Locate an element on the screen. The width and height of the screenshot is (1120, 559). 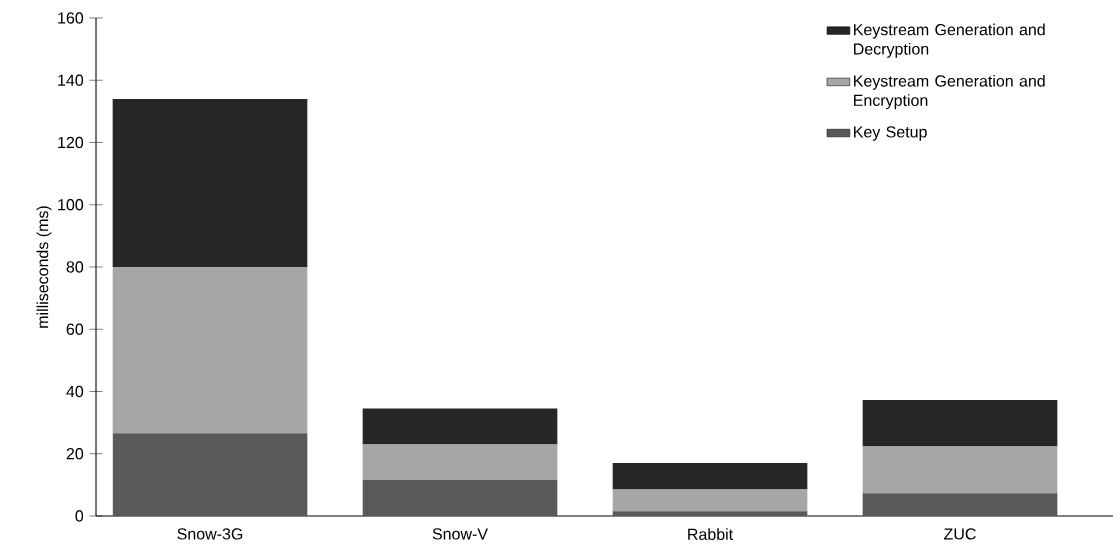
x-tick-label: Rabbit is located at coordinates (710, 534).